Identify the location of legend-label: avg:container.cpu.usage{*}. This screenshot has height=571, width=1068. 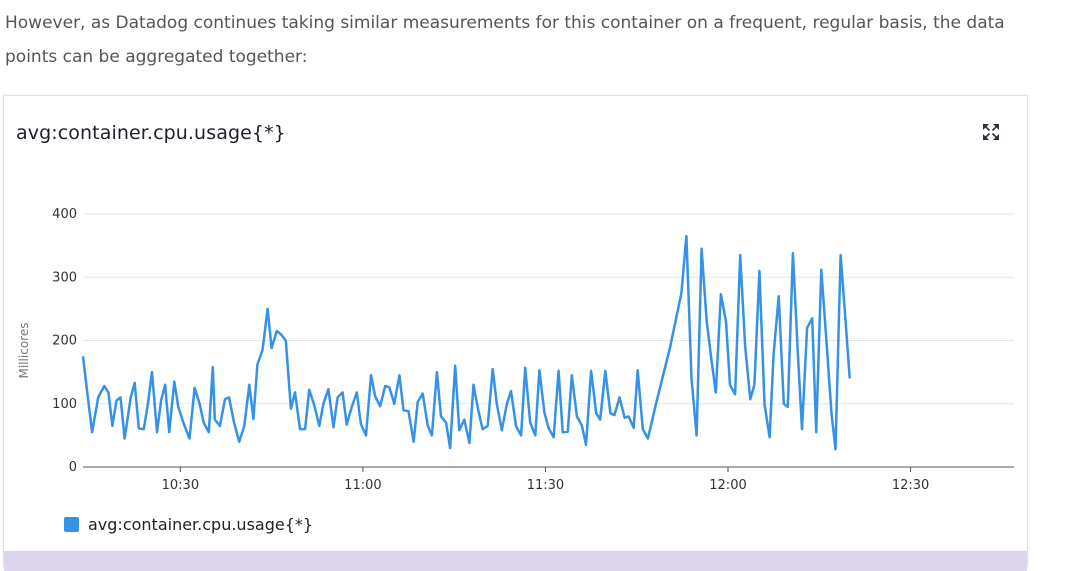
(201, 524).